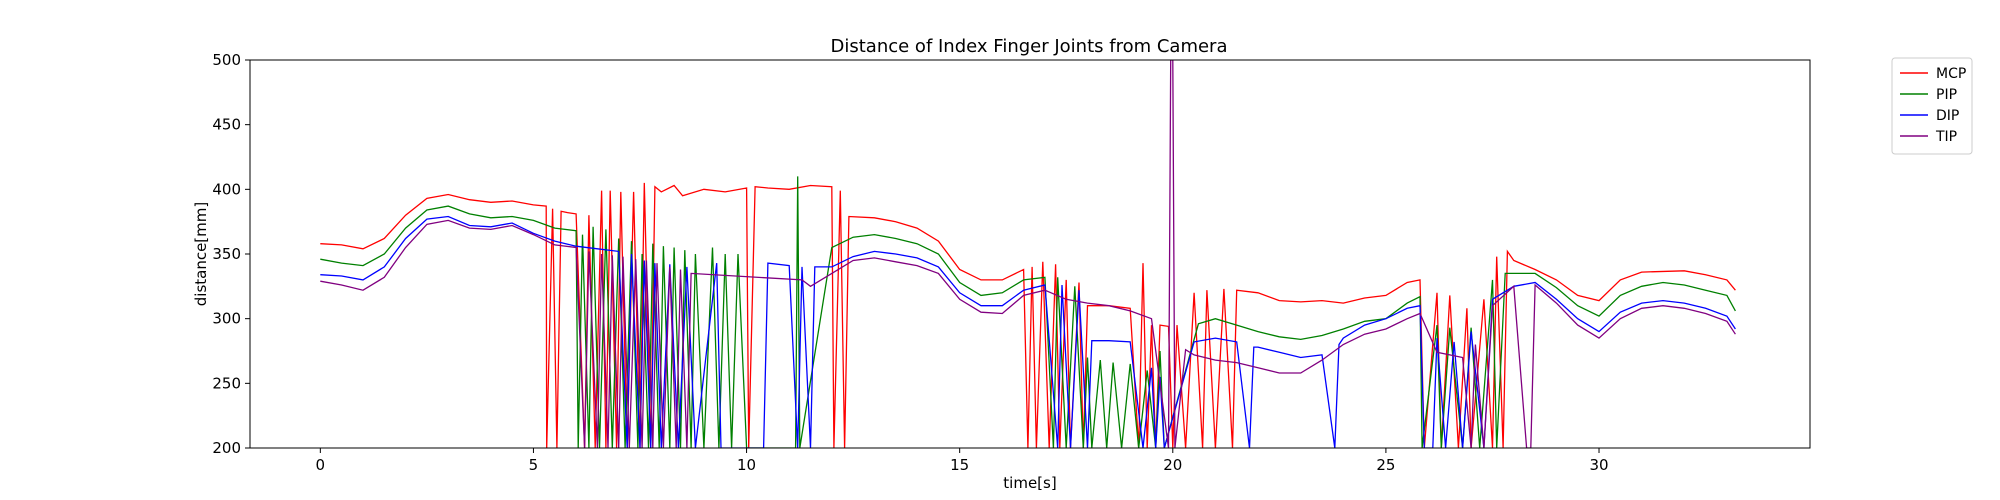 The image size is (2000, 500). Describe the element at coordinates (1029, 483) in the screenshot. I see `x-axis-label: time[s]` at that location.